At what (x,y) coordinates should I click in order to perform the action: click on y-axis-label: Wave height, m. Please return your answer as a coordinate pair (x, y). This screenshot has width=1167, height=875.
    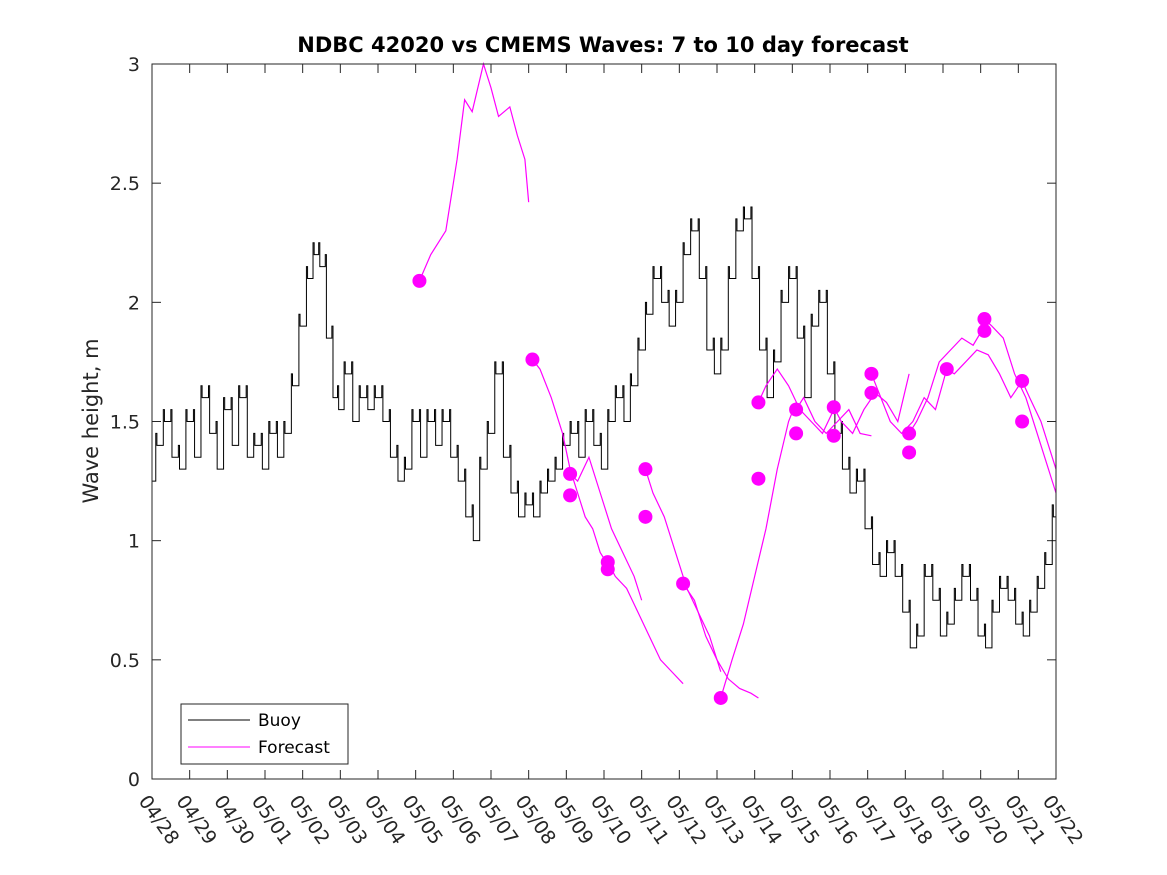
    Looking at the image, I should click on (91, 420).